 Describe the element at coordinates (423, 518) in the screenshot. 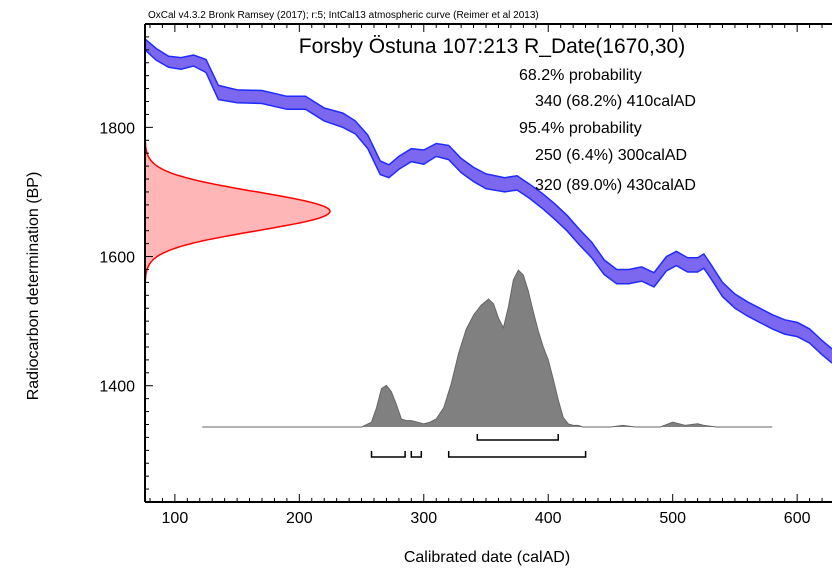

I see `x-tick-label: 300` at that location.